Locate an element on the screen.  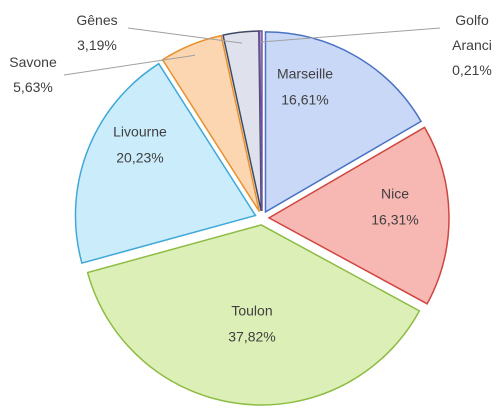
slice-label: Gênes is located at coordinates (97, 20).